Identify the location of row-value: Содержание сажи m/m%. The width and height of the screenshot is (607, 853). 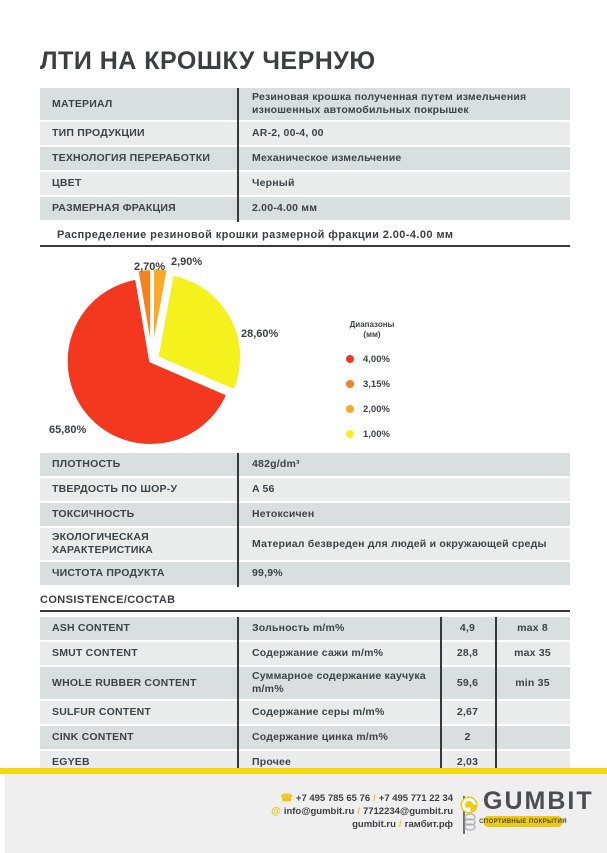
(318, 652).